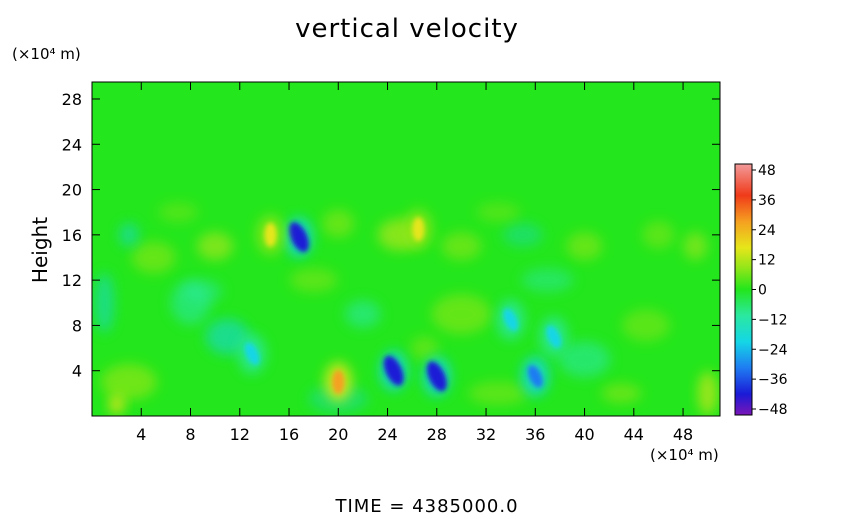 The width and height of the screenshot is (854, 519). Describe the element at coordinates (767, 231) in the screenshot. I see `colorbar-tick-label: 24` at that location.